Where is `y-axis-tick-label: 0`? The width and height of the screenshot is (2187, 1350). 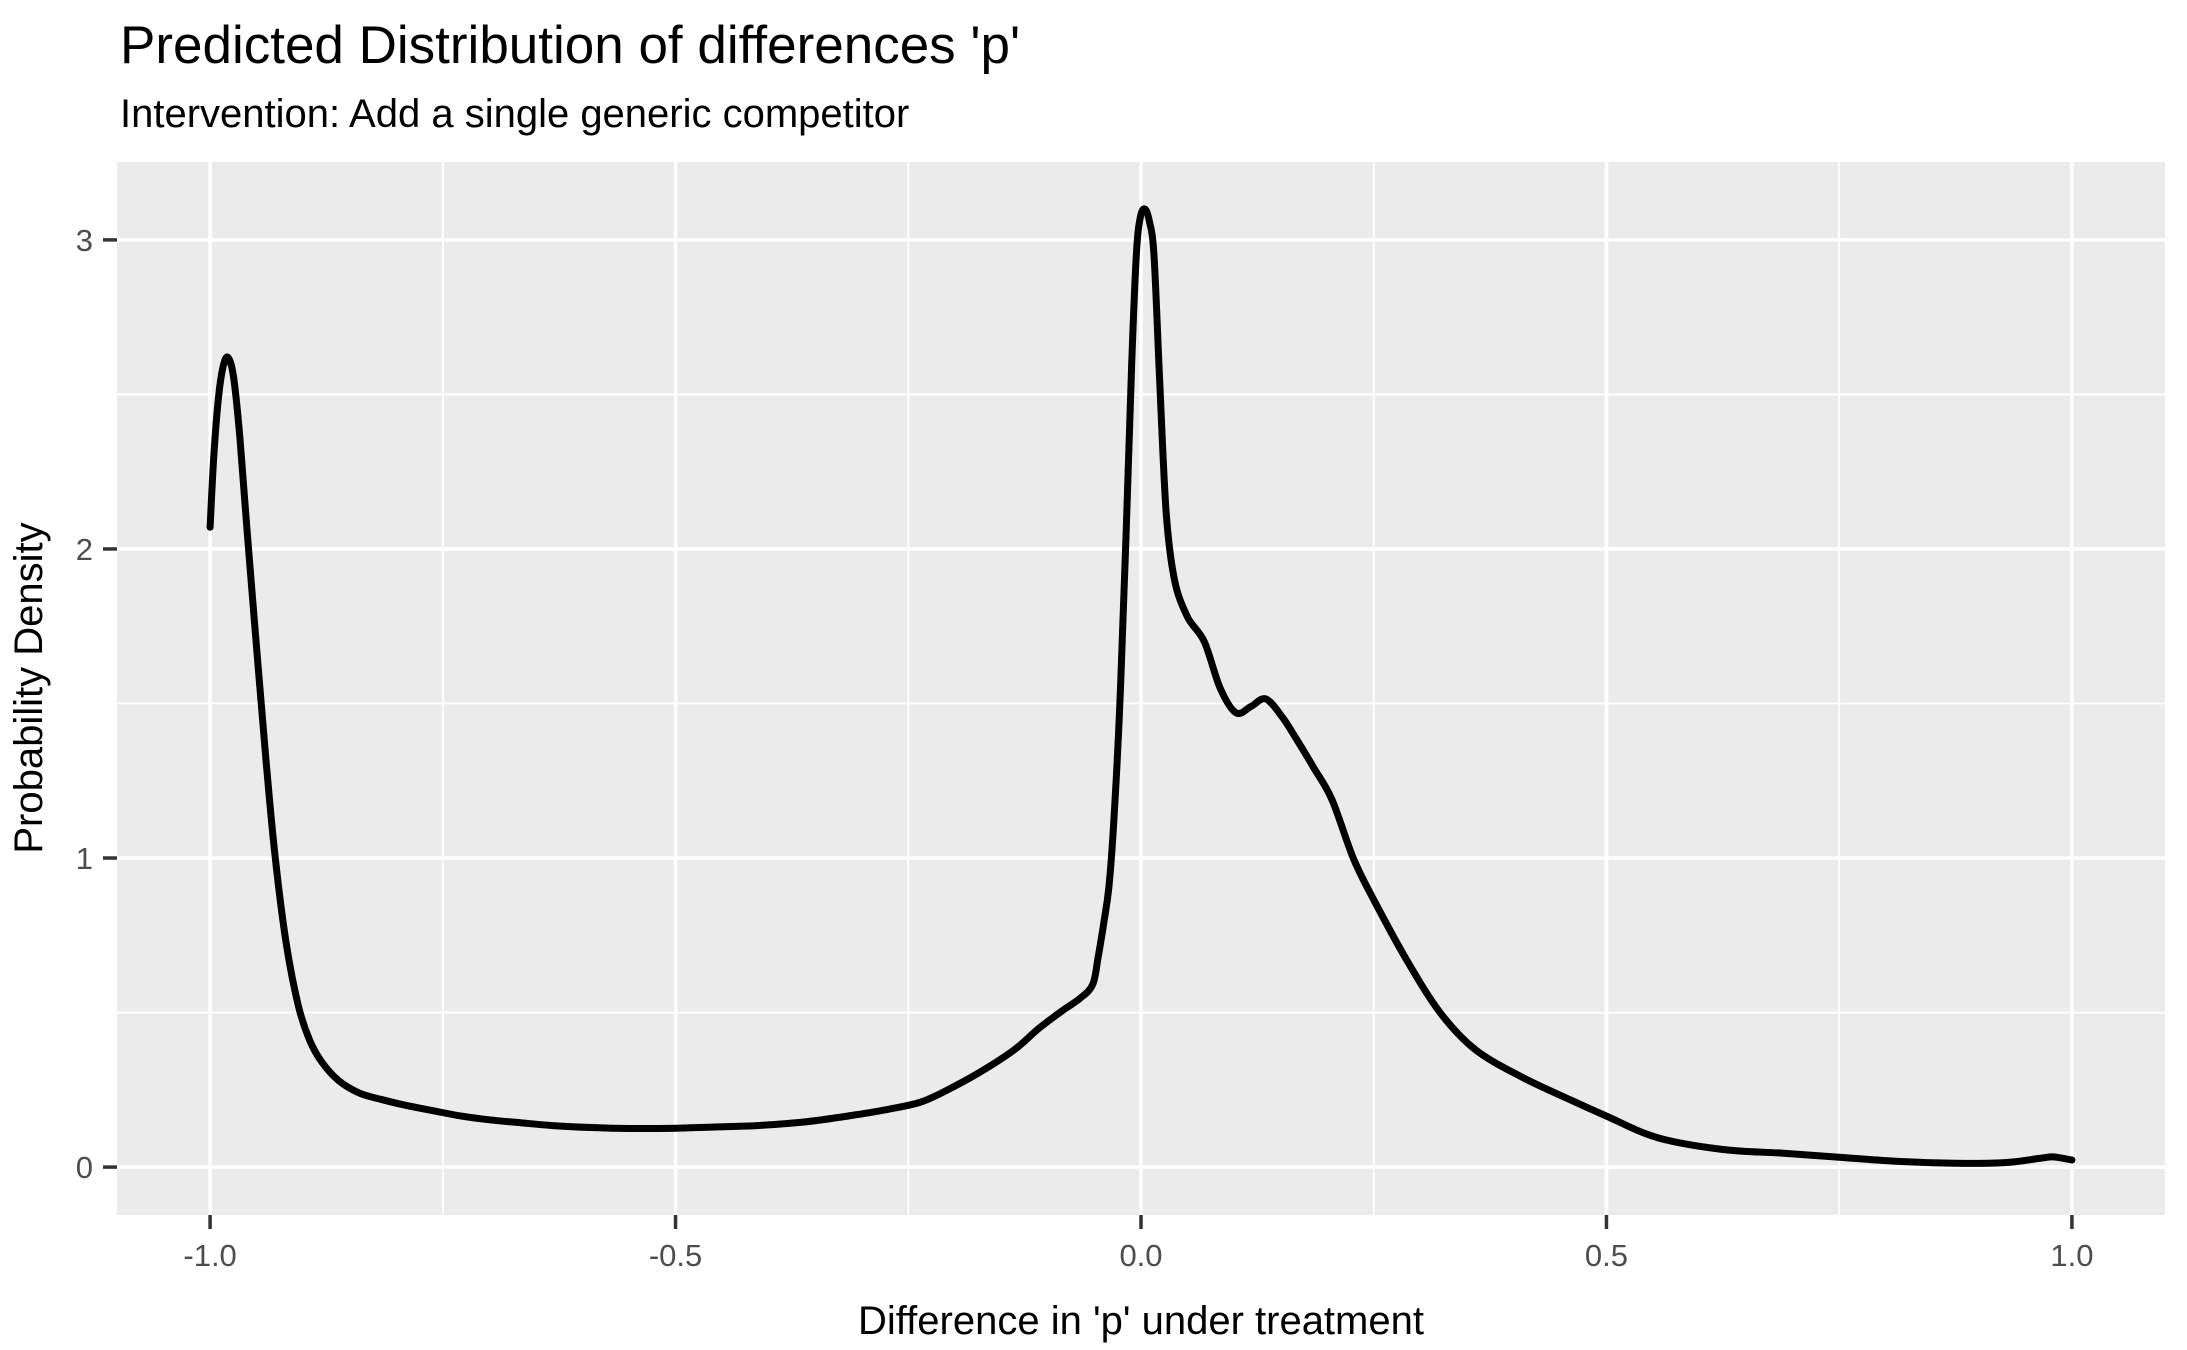 y-axis-tick-label: 0 is located at coordinates (84, 1167).